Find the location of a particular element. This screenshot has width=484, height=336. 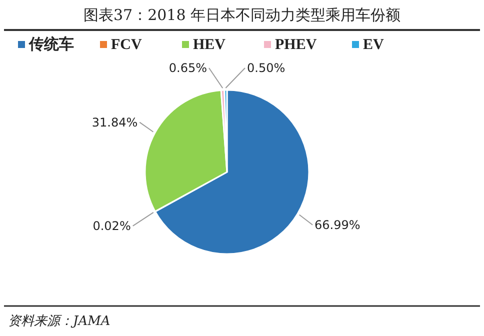

legend-label: 传统车 is located at coordinates (51, 44).